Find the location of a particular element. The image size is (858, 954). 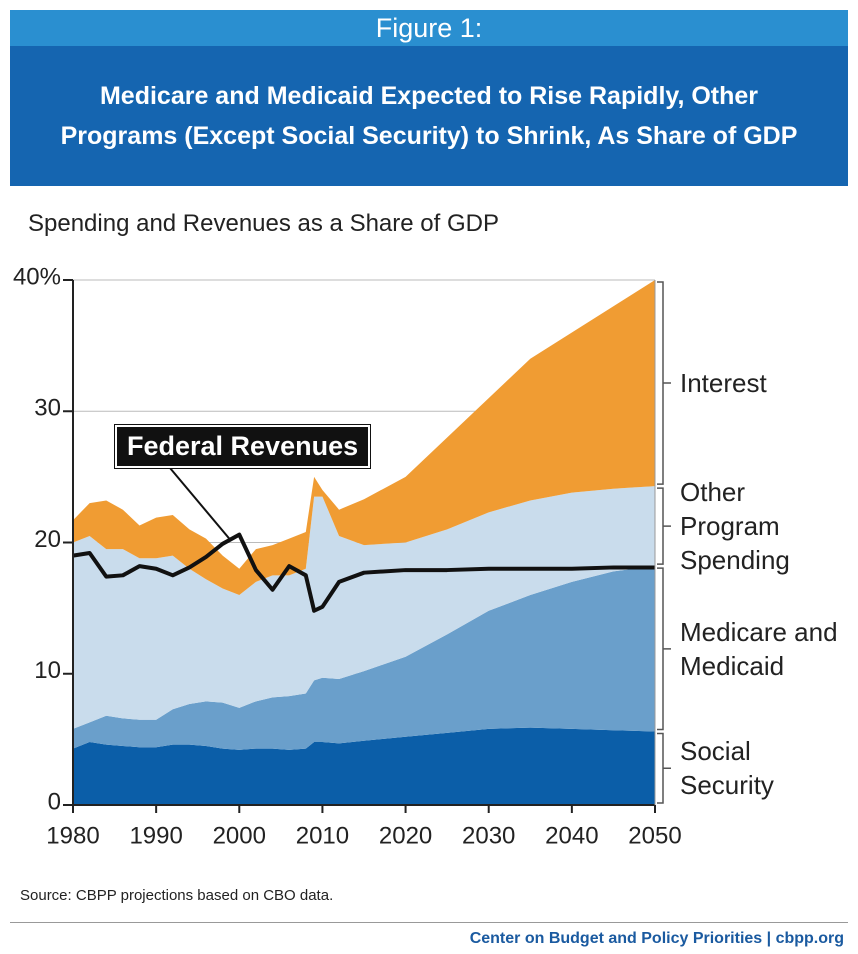

revenue-line is located at coordinates (363, 572).